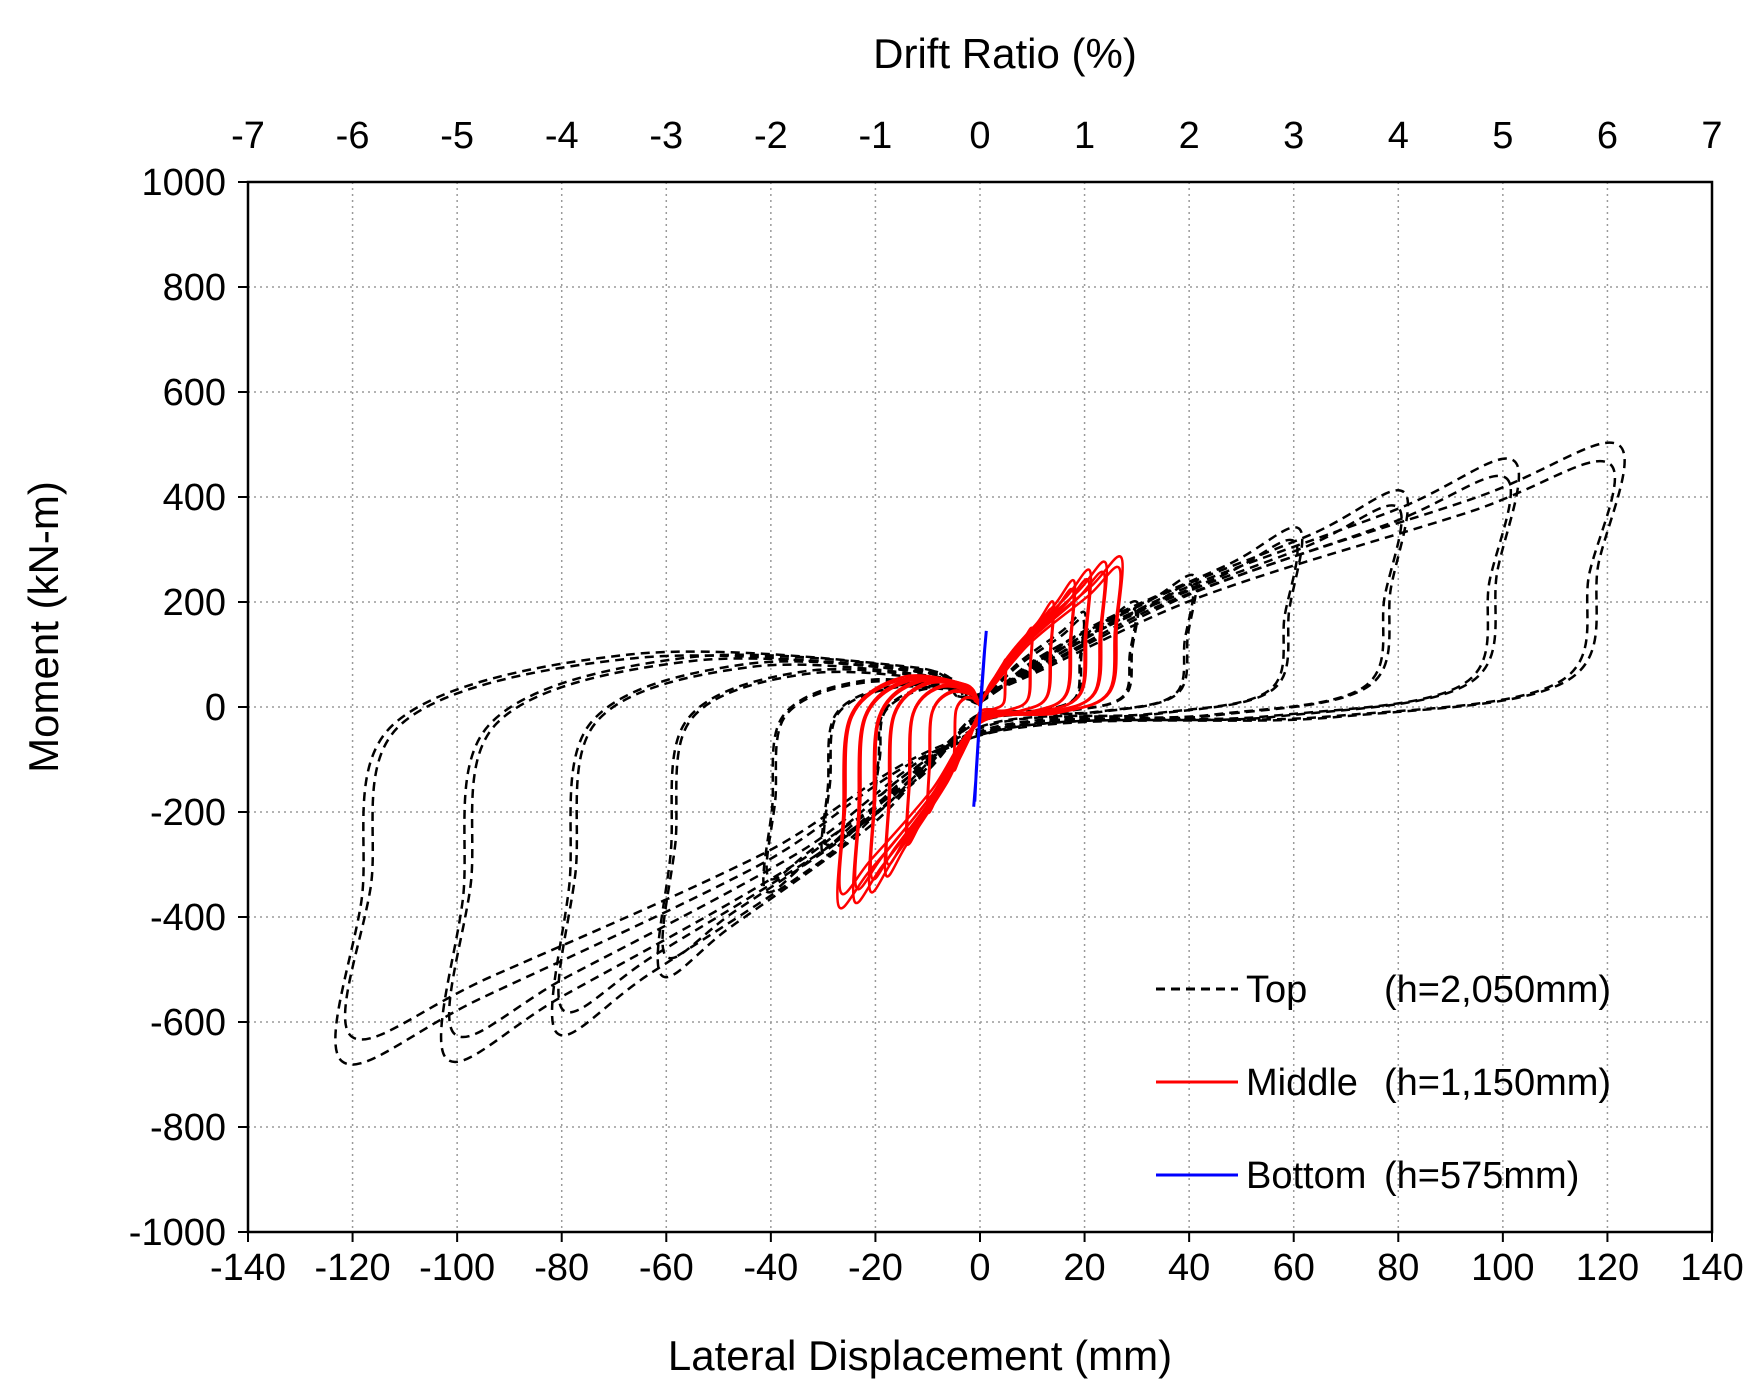 The height and width of the screenshot is (1397, 1761). Describe the element at coordinates (1502, 136) in the screenshot. I see `drift-ratio-tick-label: 5` at that location.